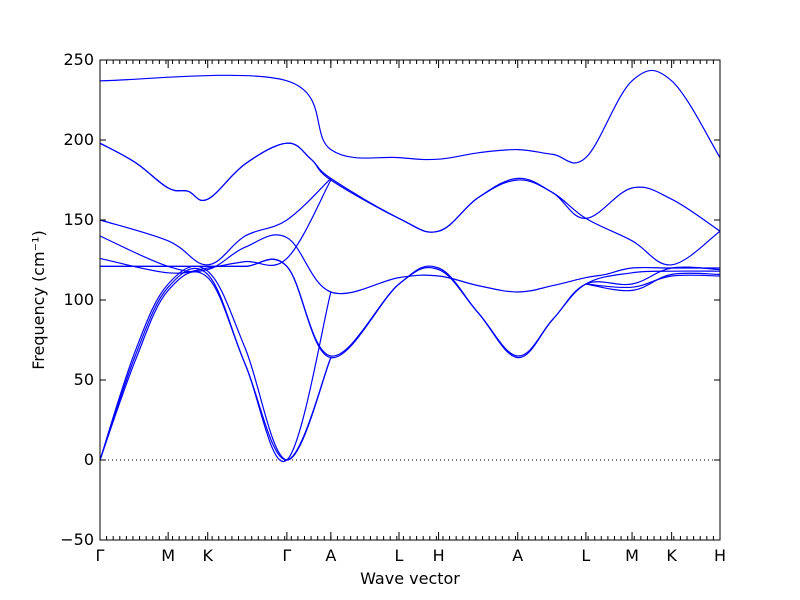  Describe the element at coordinates (330, 555) in the screenshot. I see `x-tick-label-5: A` at that location.